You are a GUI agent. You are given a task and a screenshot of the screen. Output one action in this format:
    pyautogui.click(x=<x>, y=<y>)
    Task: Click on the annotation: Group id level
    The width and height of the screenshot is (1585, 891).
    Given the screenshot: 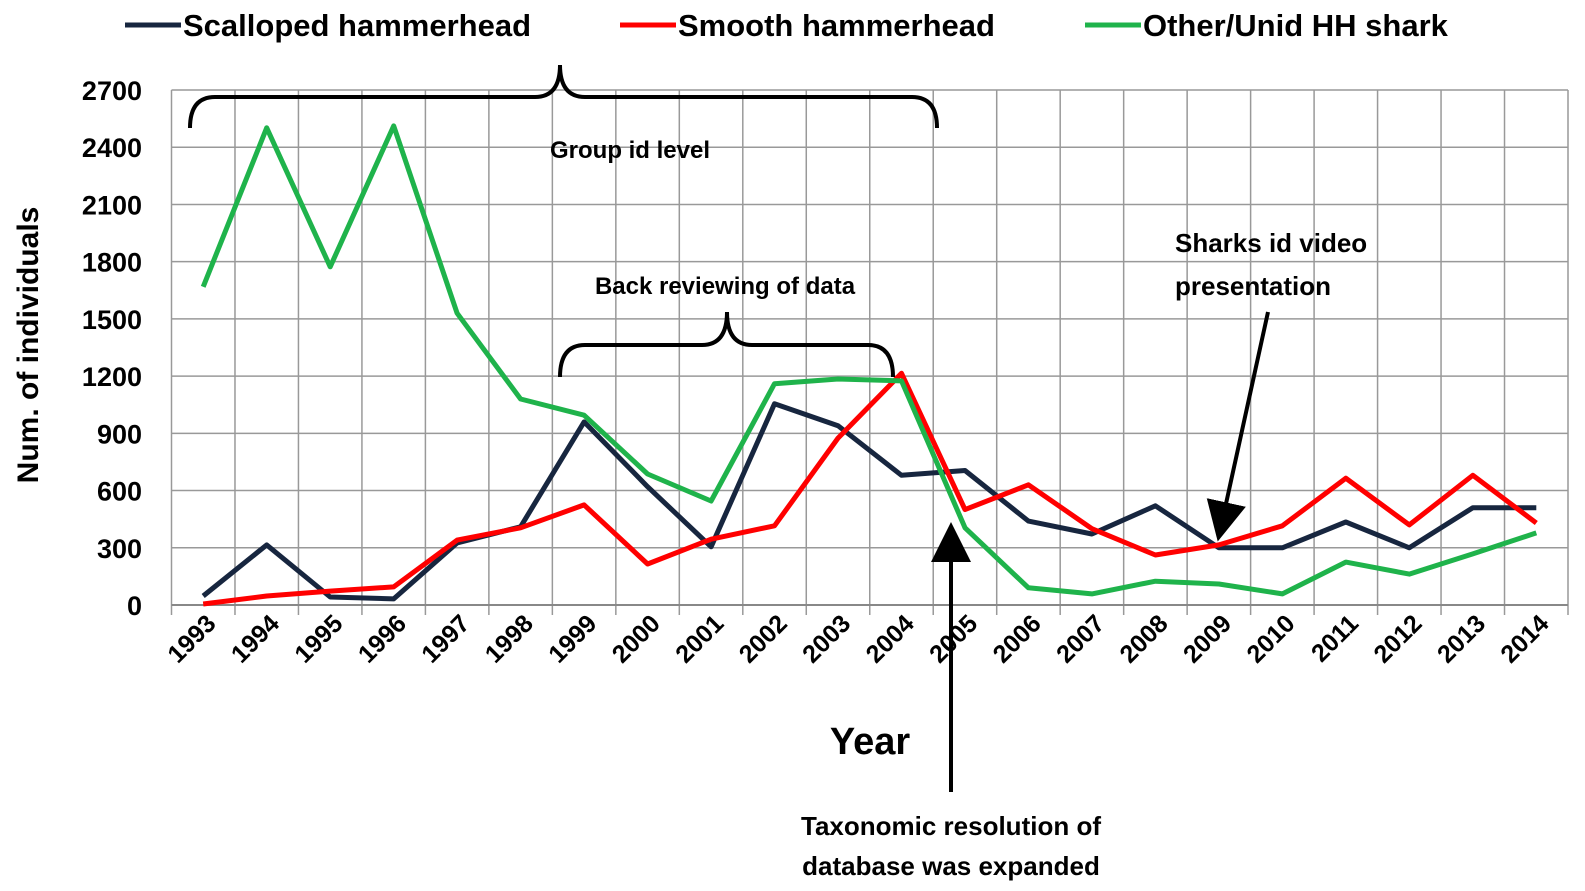 What is the action you would take?
    pyautogui.click(x=630, y=150)
    